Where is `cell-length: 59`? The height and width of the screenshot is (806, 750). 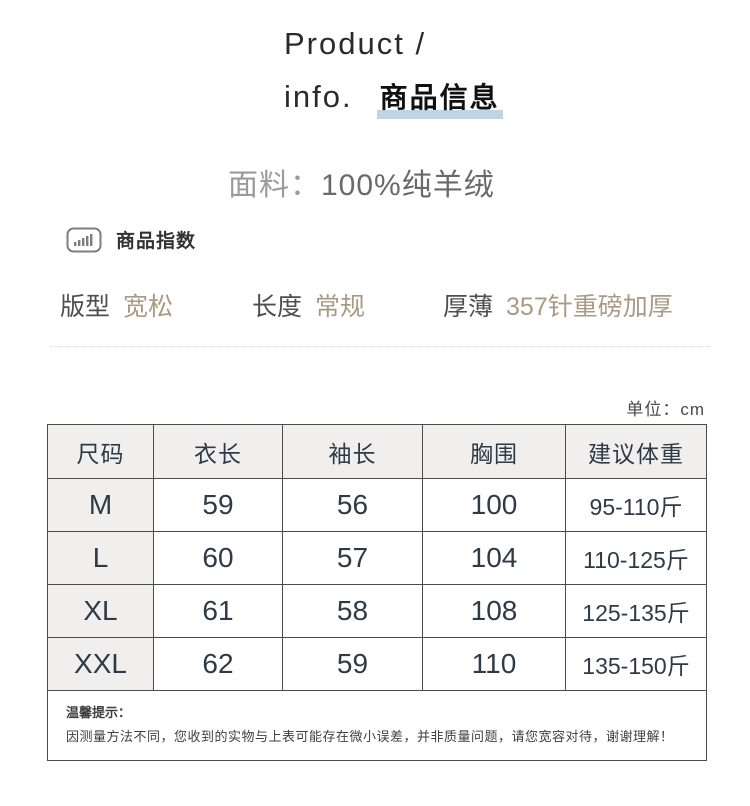 cell-length: 59 is located at coordinates (218, 505).